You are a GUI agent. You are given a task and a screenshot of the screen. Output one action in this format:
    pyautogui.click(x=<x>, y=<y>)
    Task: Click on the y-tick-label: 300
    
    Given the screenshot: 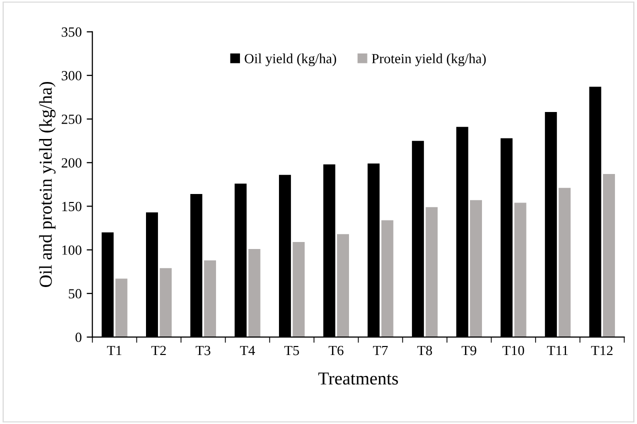 What is the action you would take?
    pyautogui.click(x=72, y=75)
    